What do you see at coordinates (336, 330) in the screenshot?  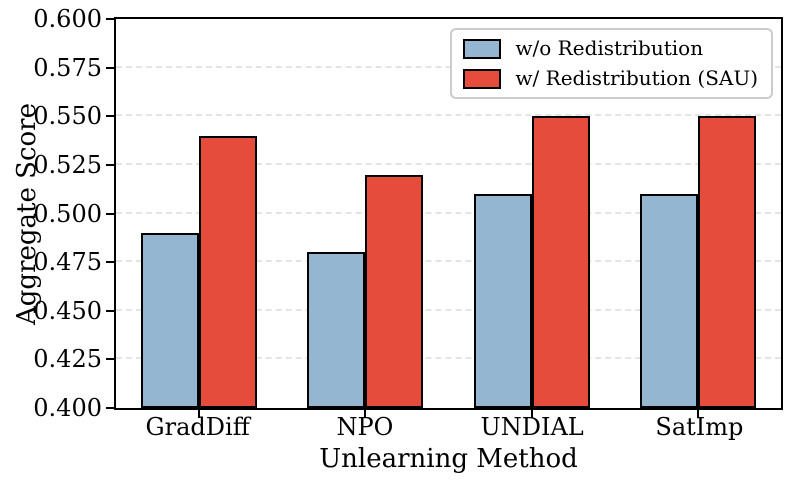 I see `bar-npo-without` at bounding box center [336, 330].